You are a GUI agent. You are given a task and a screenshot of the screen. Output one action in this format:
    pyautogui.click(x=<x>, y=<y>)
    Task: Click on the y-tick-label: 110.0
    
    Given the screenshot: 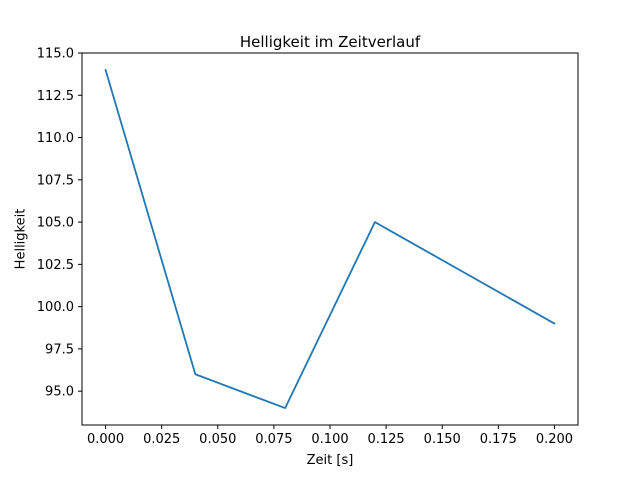 What is the action you would take?
    pyautogui.click(x=55, y=138)
    